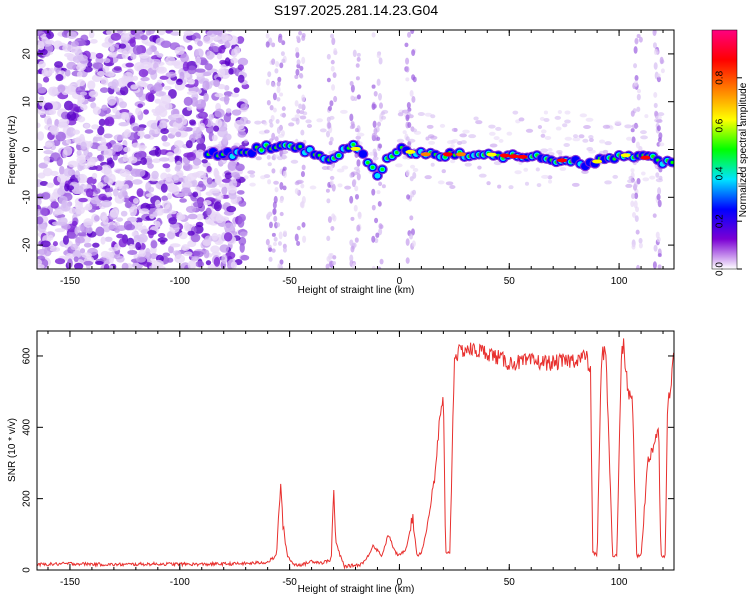 This screenshot has width=750, height=600. I want to click on x-tick-label: -100, so click(180, 582).